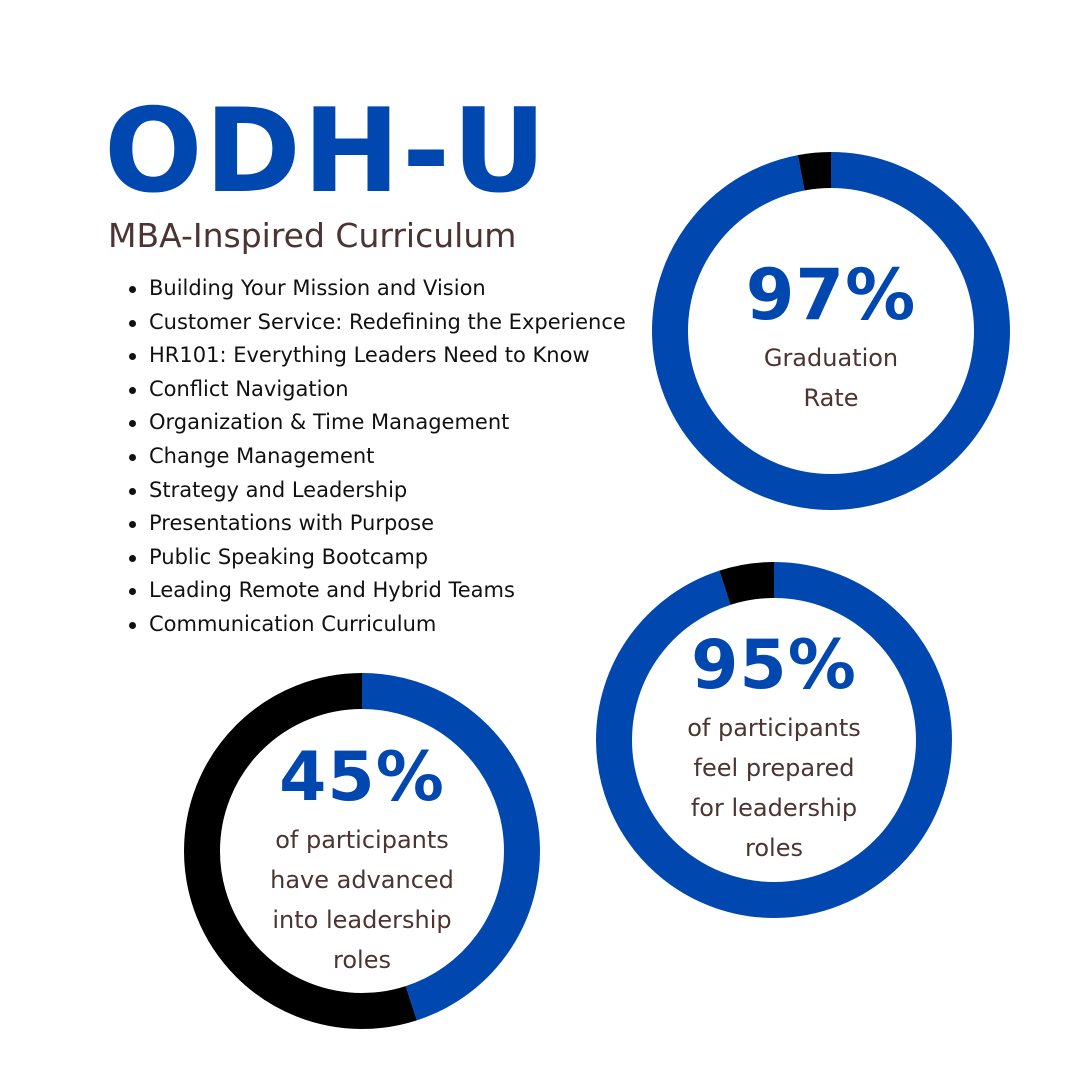  I want to click on list-item: Change Management, so click(377, 457).